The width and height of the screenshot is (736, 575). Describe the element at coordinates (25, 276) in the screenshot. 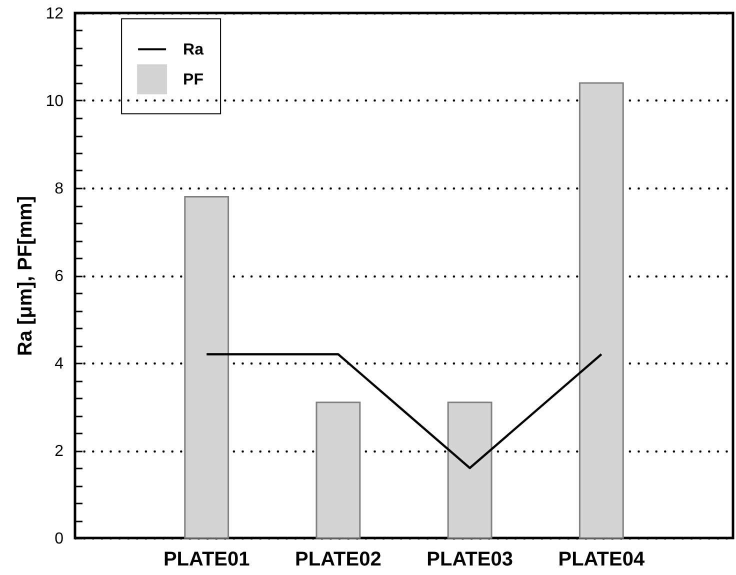

I see `y-axis-title: Ra [μm], PF[mm]` at that location.